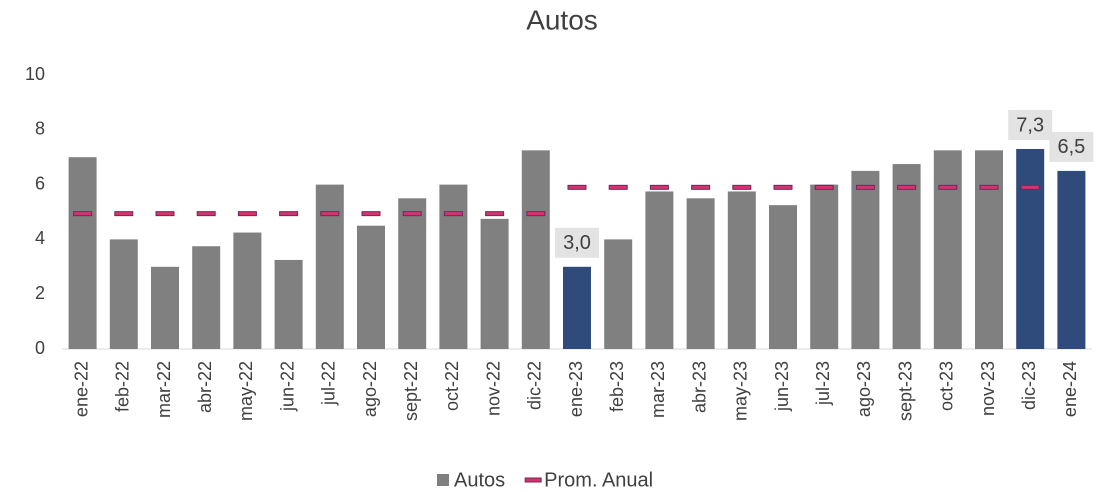  Describe the element at coordinates (864, 389) in the screenshot. I see `x-tick-label: ago-23` at that location.